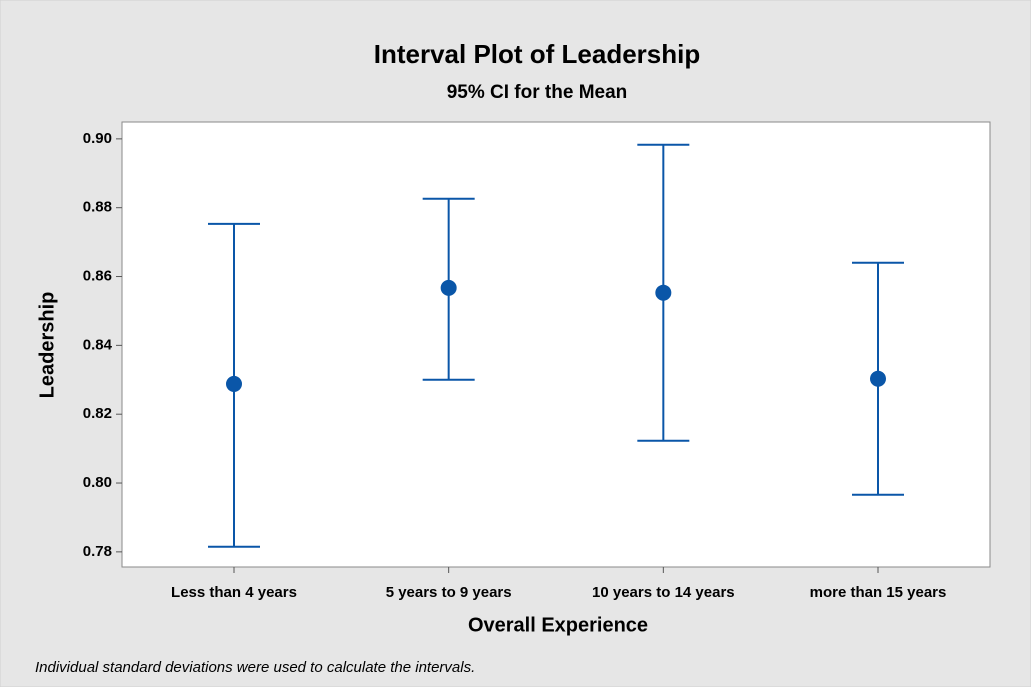 This screenshot has width=1031, height=692. I want to click on x-tick-label: Less than 4 years, so click(234, 592).